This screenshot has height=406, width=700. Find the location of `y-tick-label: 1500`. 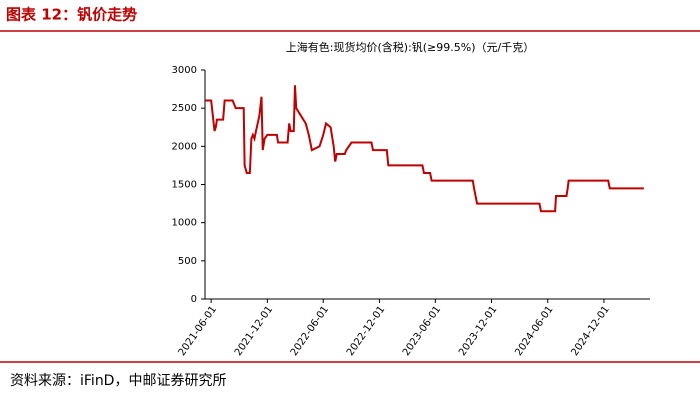

y-tick-label: 1500 is located at coordinates (184, 185).